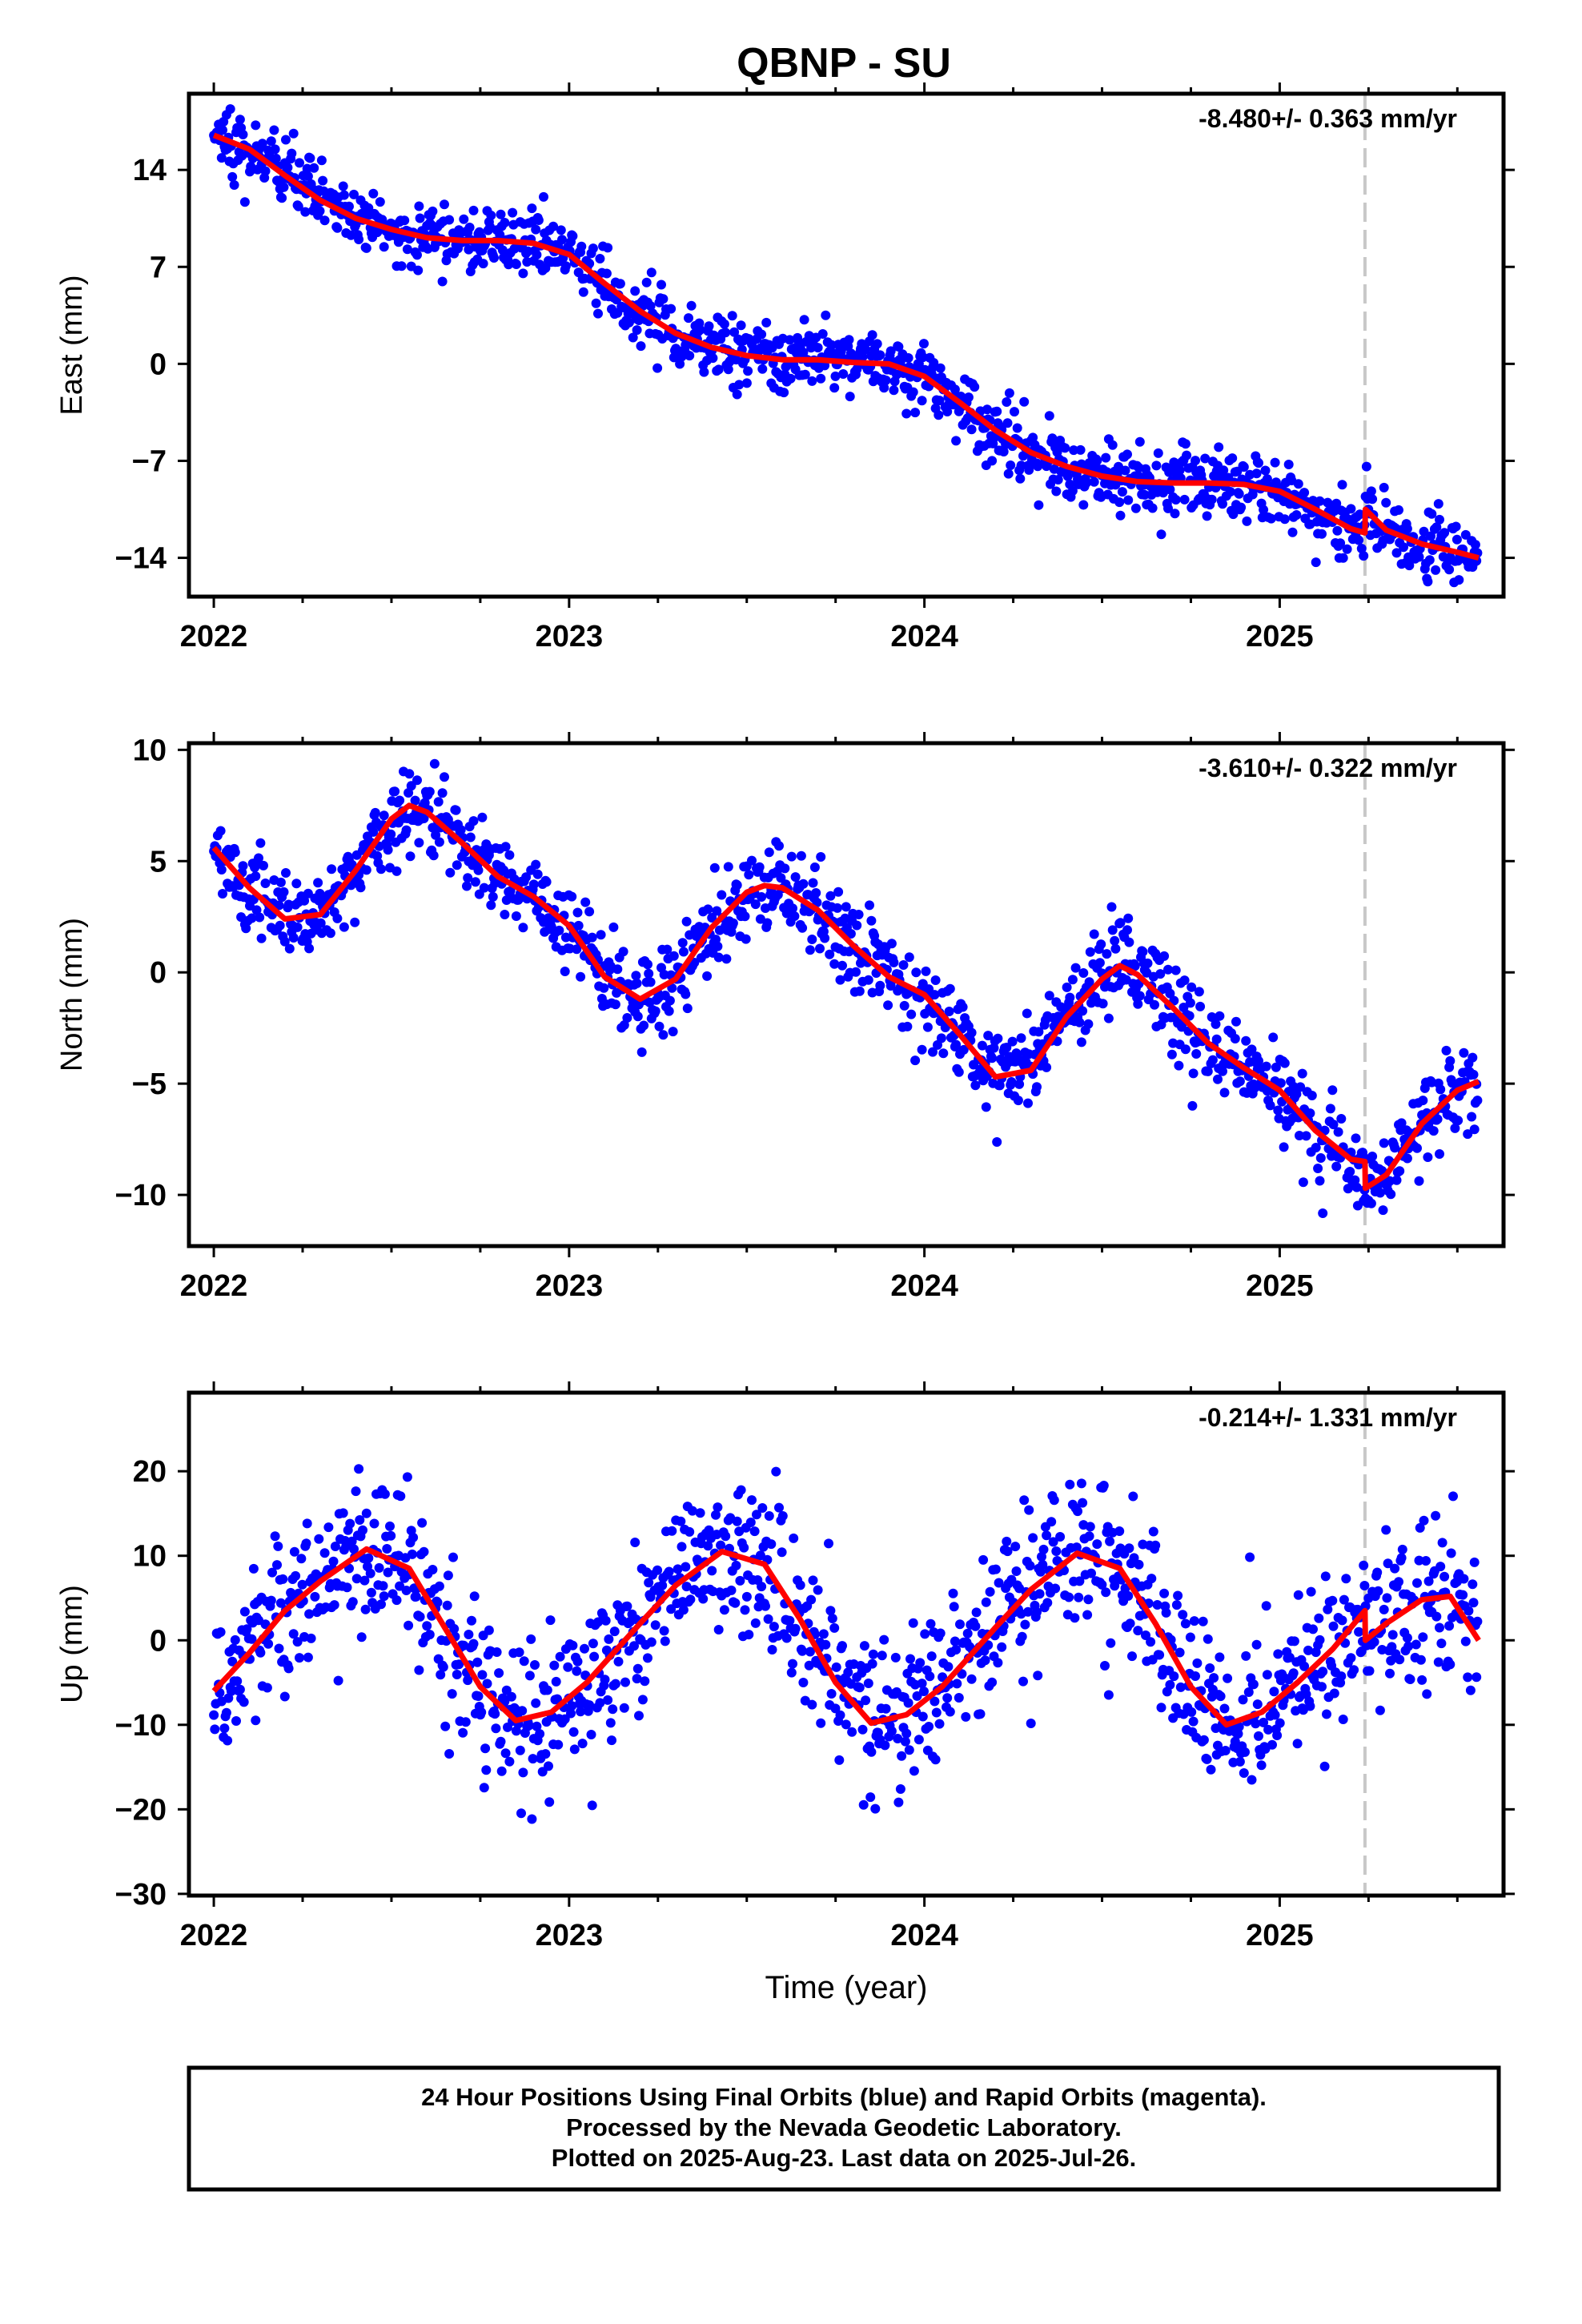  I want to click on x-tick-label: 2022, so click(214, 1936).